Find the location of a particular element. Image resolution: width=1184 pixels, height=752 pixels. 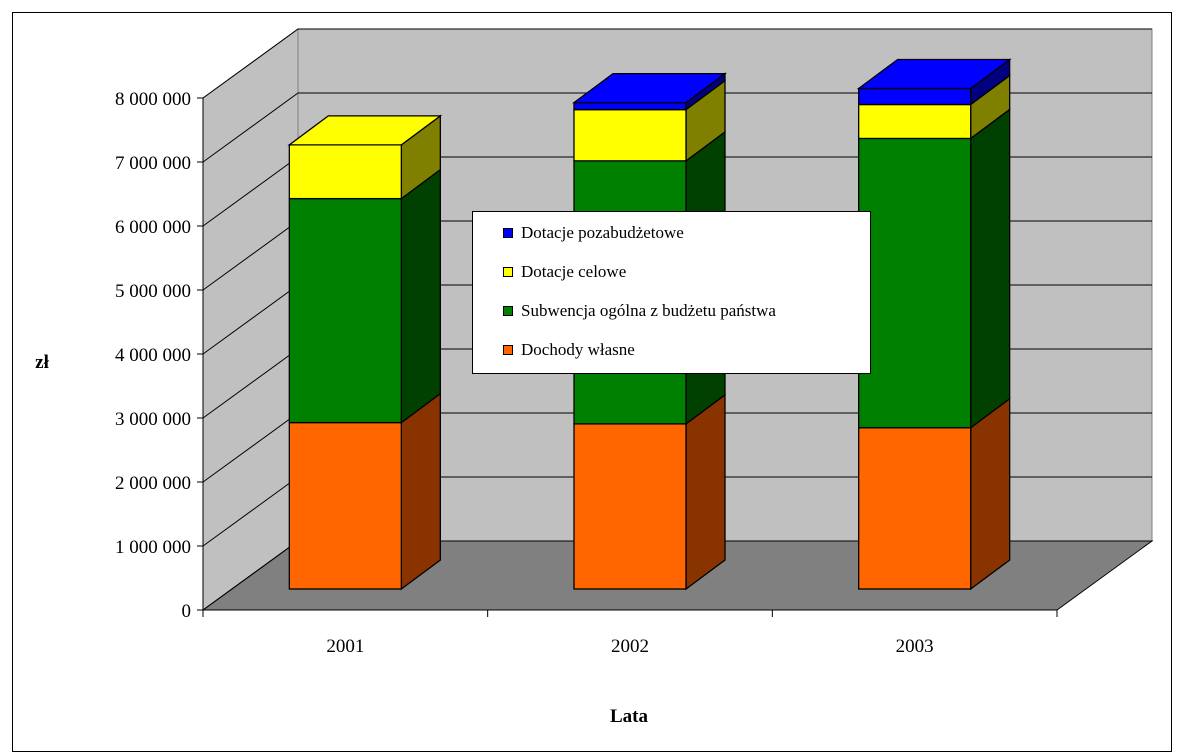

legend-item: Dochody własne is located at coordinates (569, 350).